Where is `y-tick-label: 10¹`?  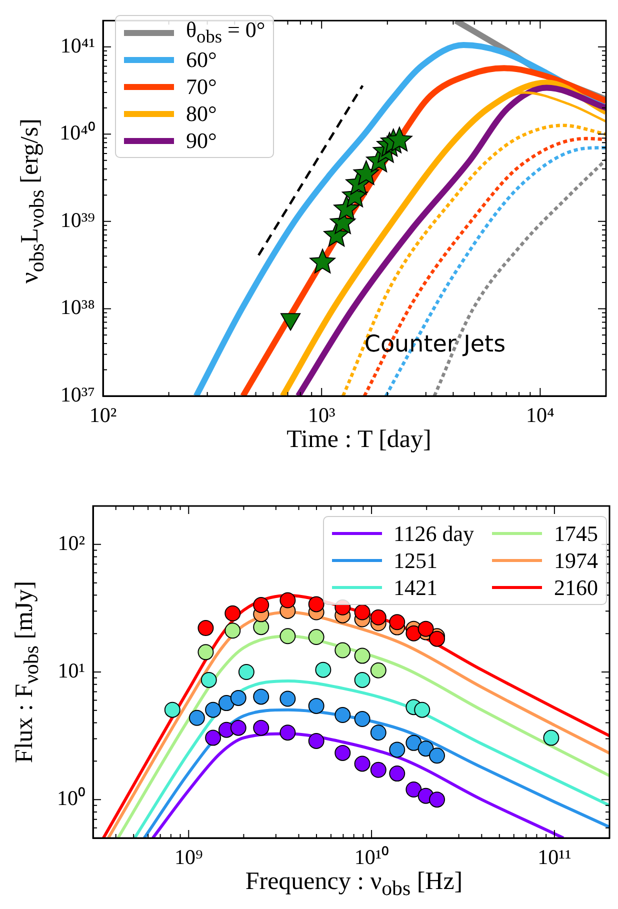
y-tick-label: 10¹ is located at coordinates (71, 670).